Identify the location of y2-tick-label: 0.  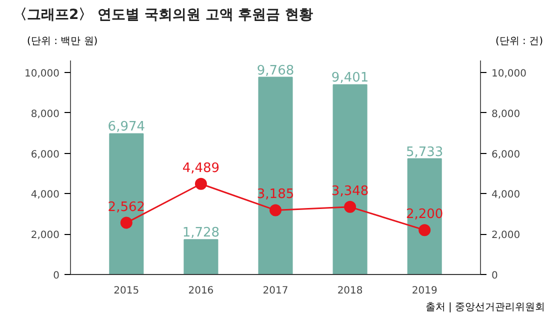
(495, 276).